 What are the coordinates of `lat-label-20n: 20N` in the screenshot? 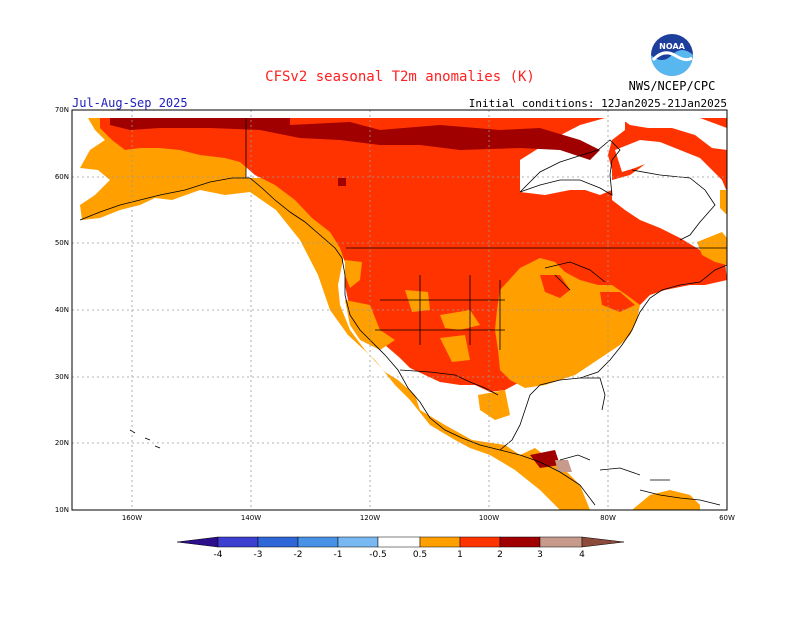 It's located at (62, 443).